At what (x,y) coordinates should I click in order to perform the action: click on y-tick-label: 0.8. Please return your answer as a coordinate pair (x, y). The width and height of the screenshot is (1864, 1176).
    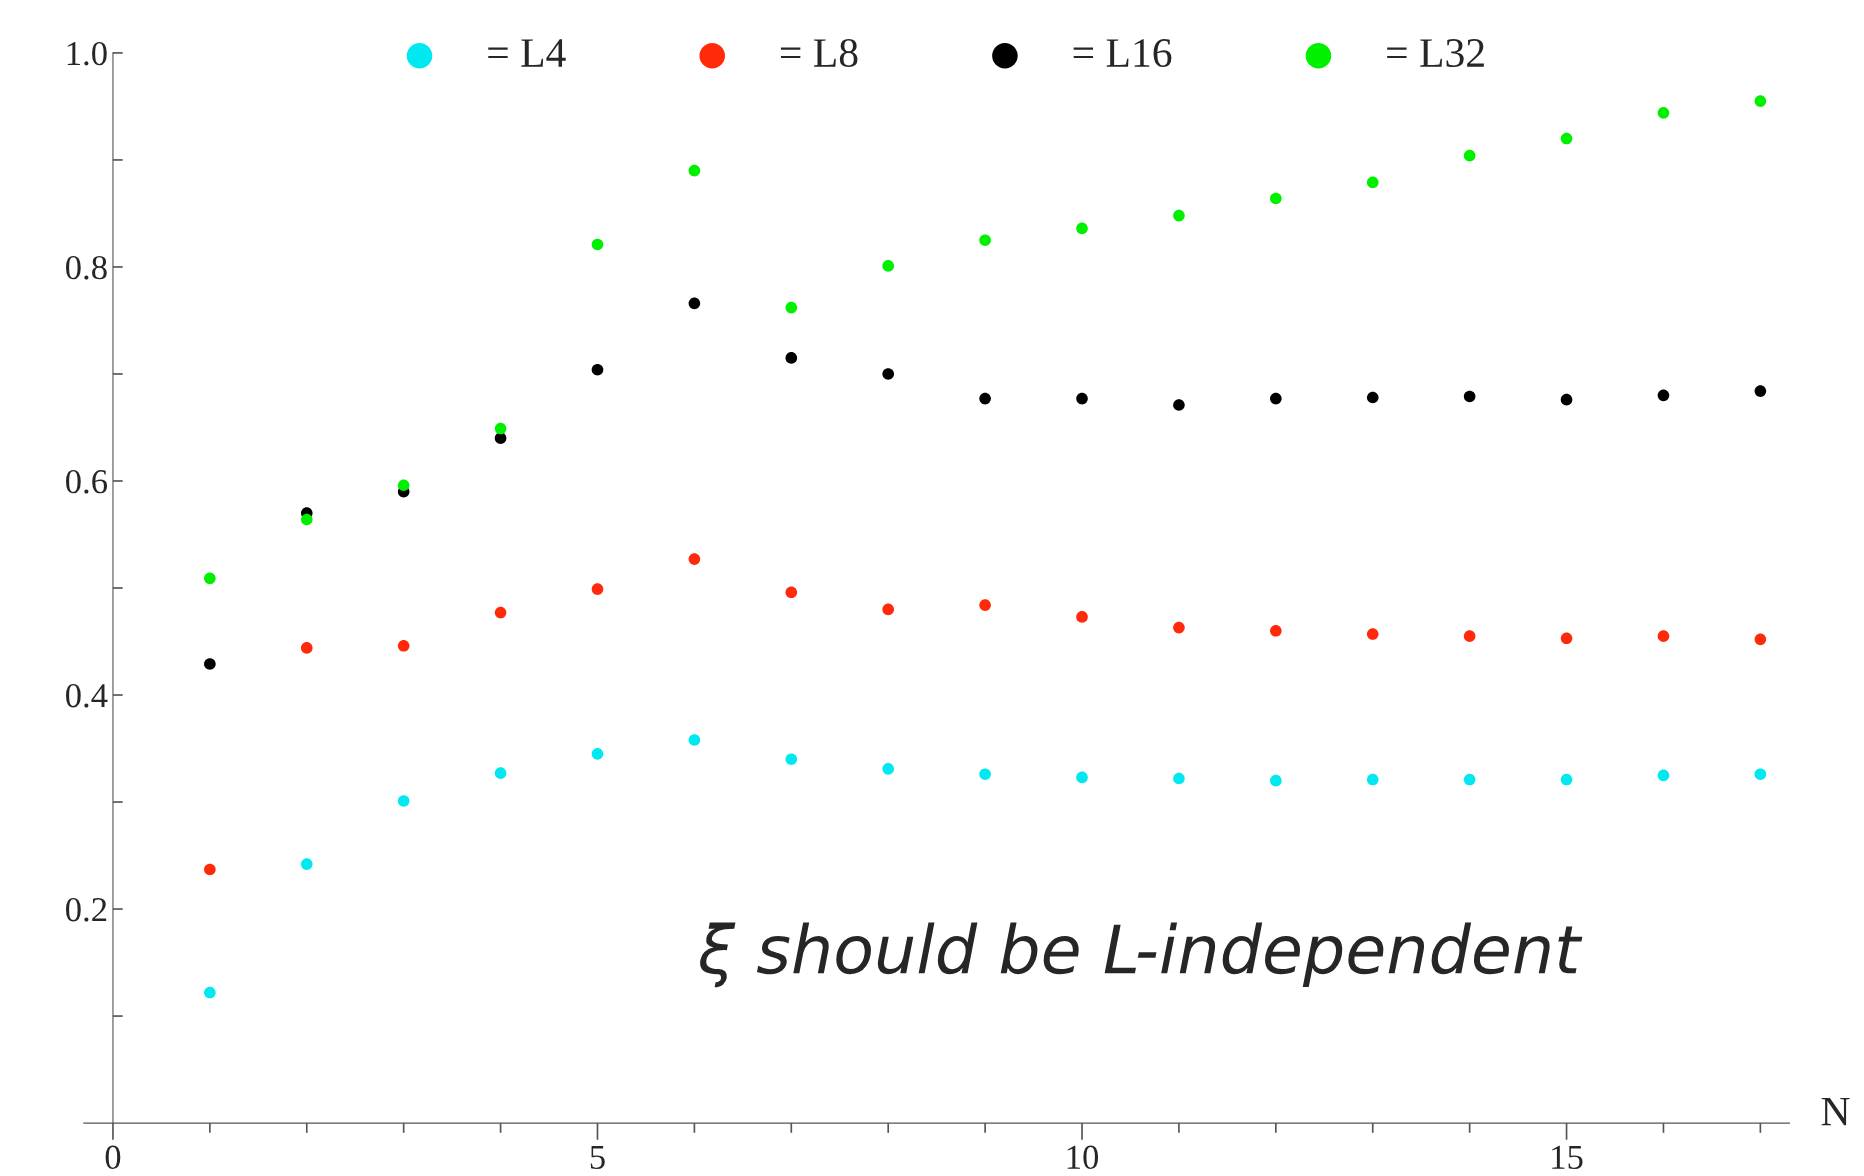
    Looking at the image, I should click on (86, 267).